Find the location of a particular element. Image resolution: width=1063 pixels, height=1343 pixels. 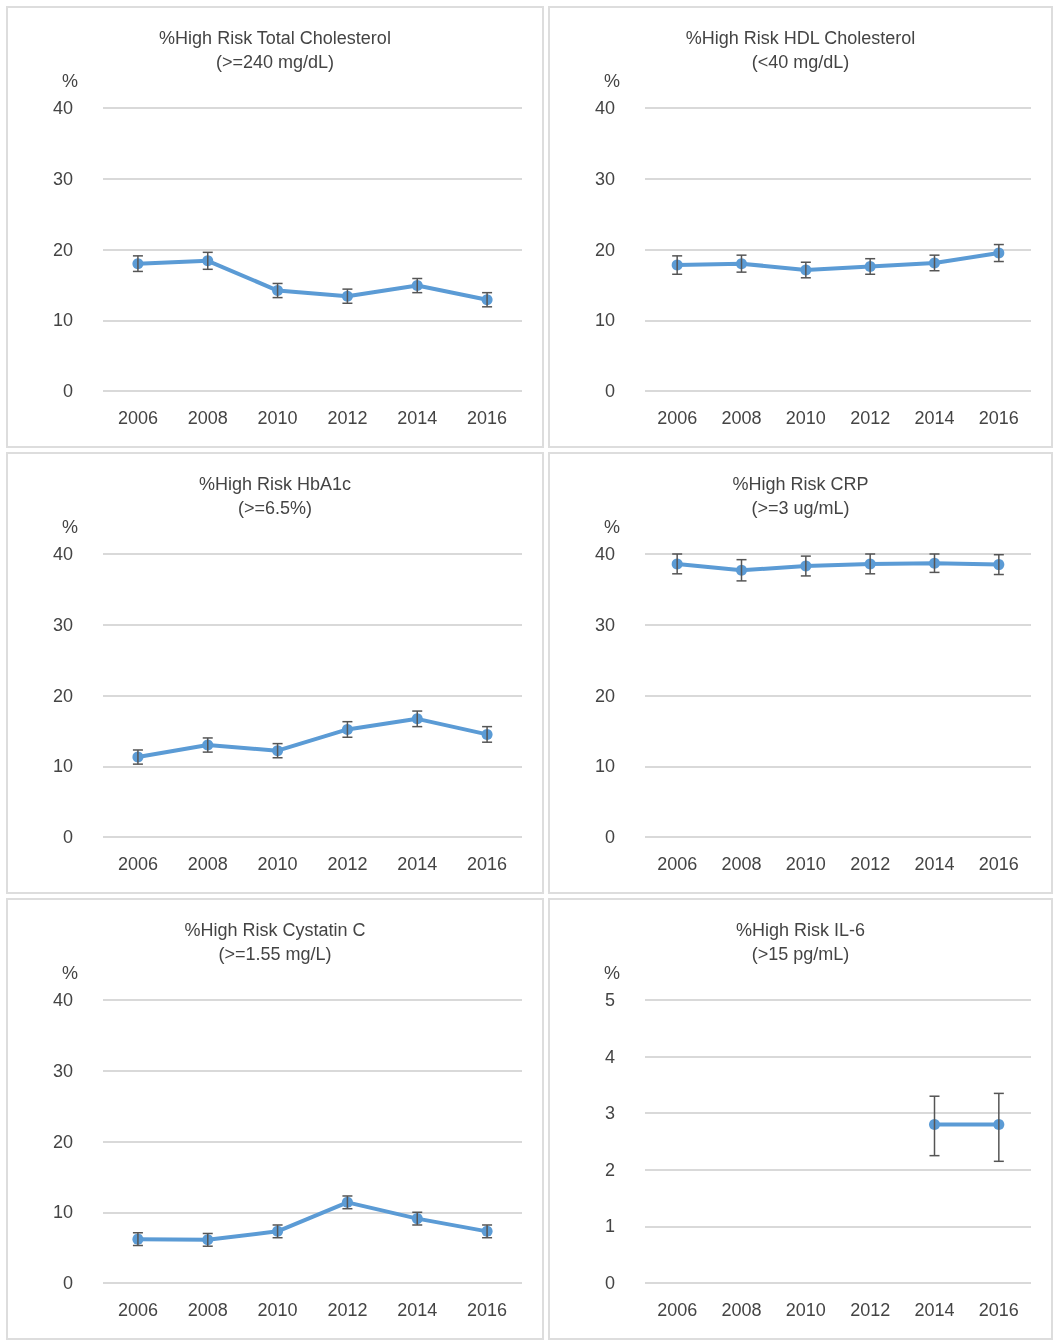

y-tick-label: 4 is located at coordinates (609, 1056).